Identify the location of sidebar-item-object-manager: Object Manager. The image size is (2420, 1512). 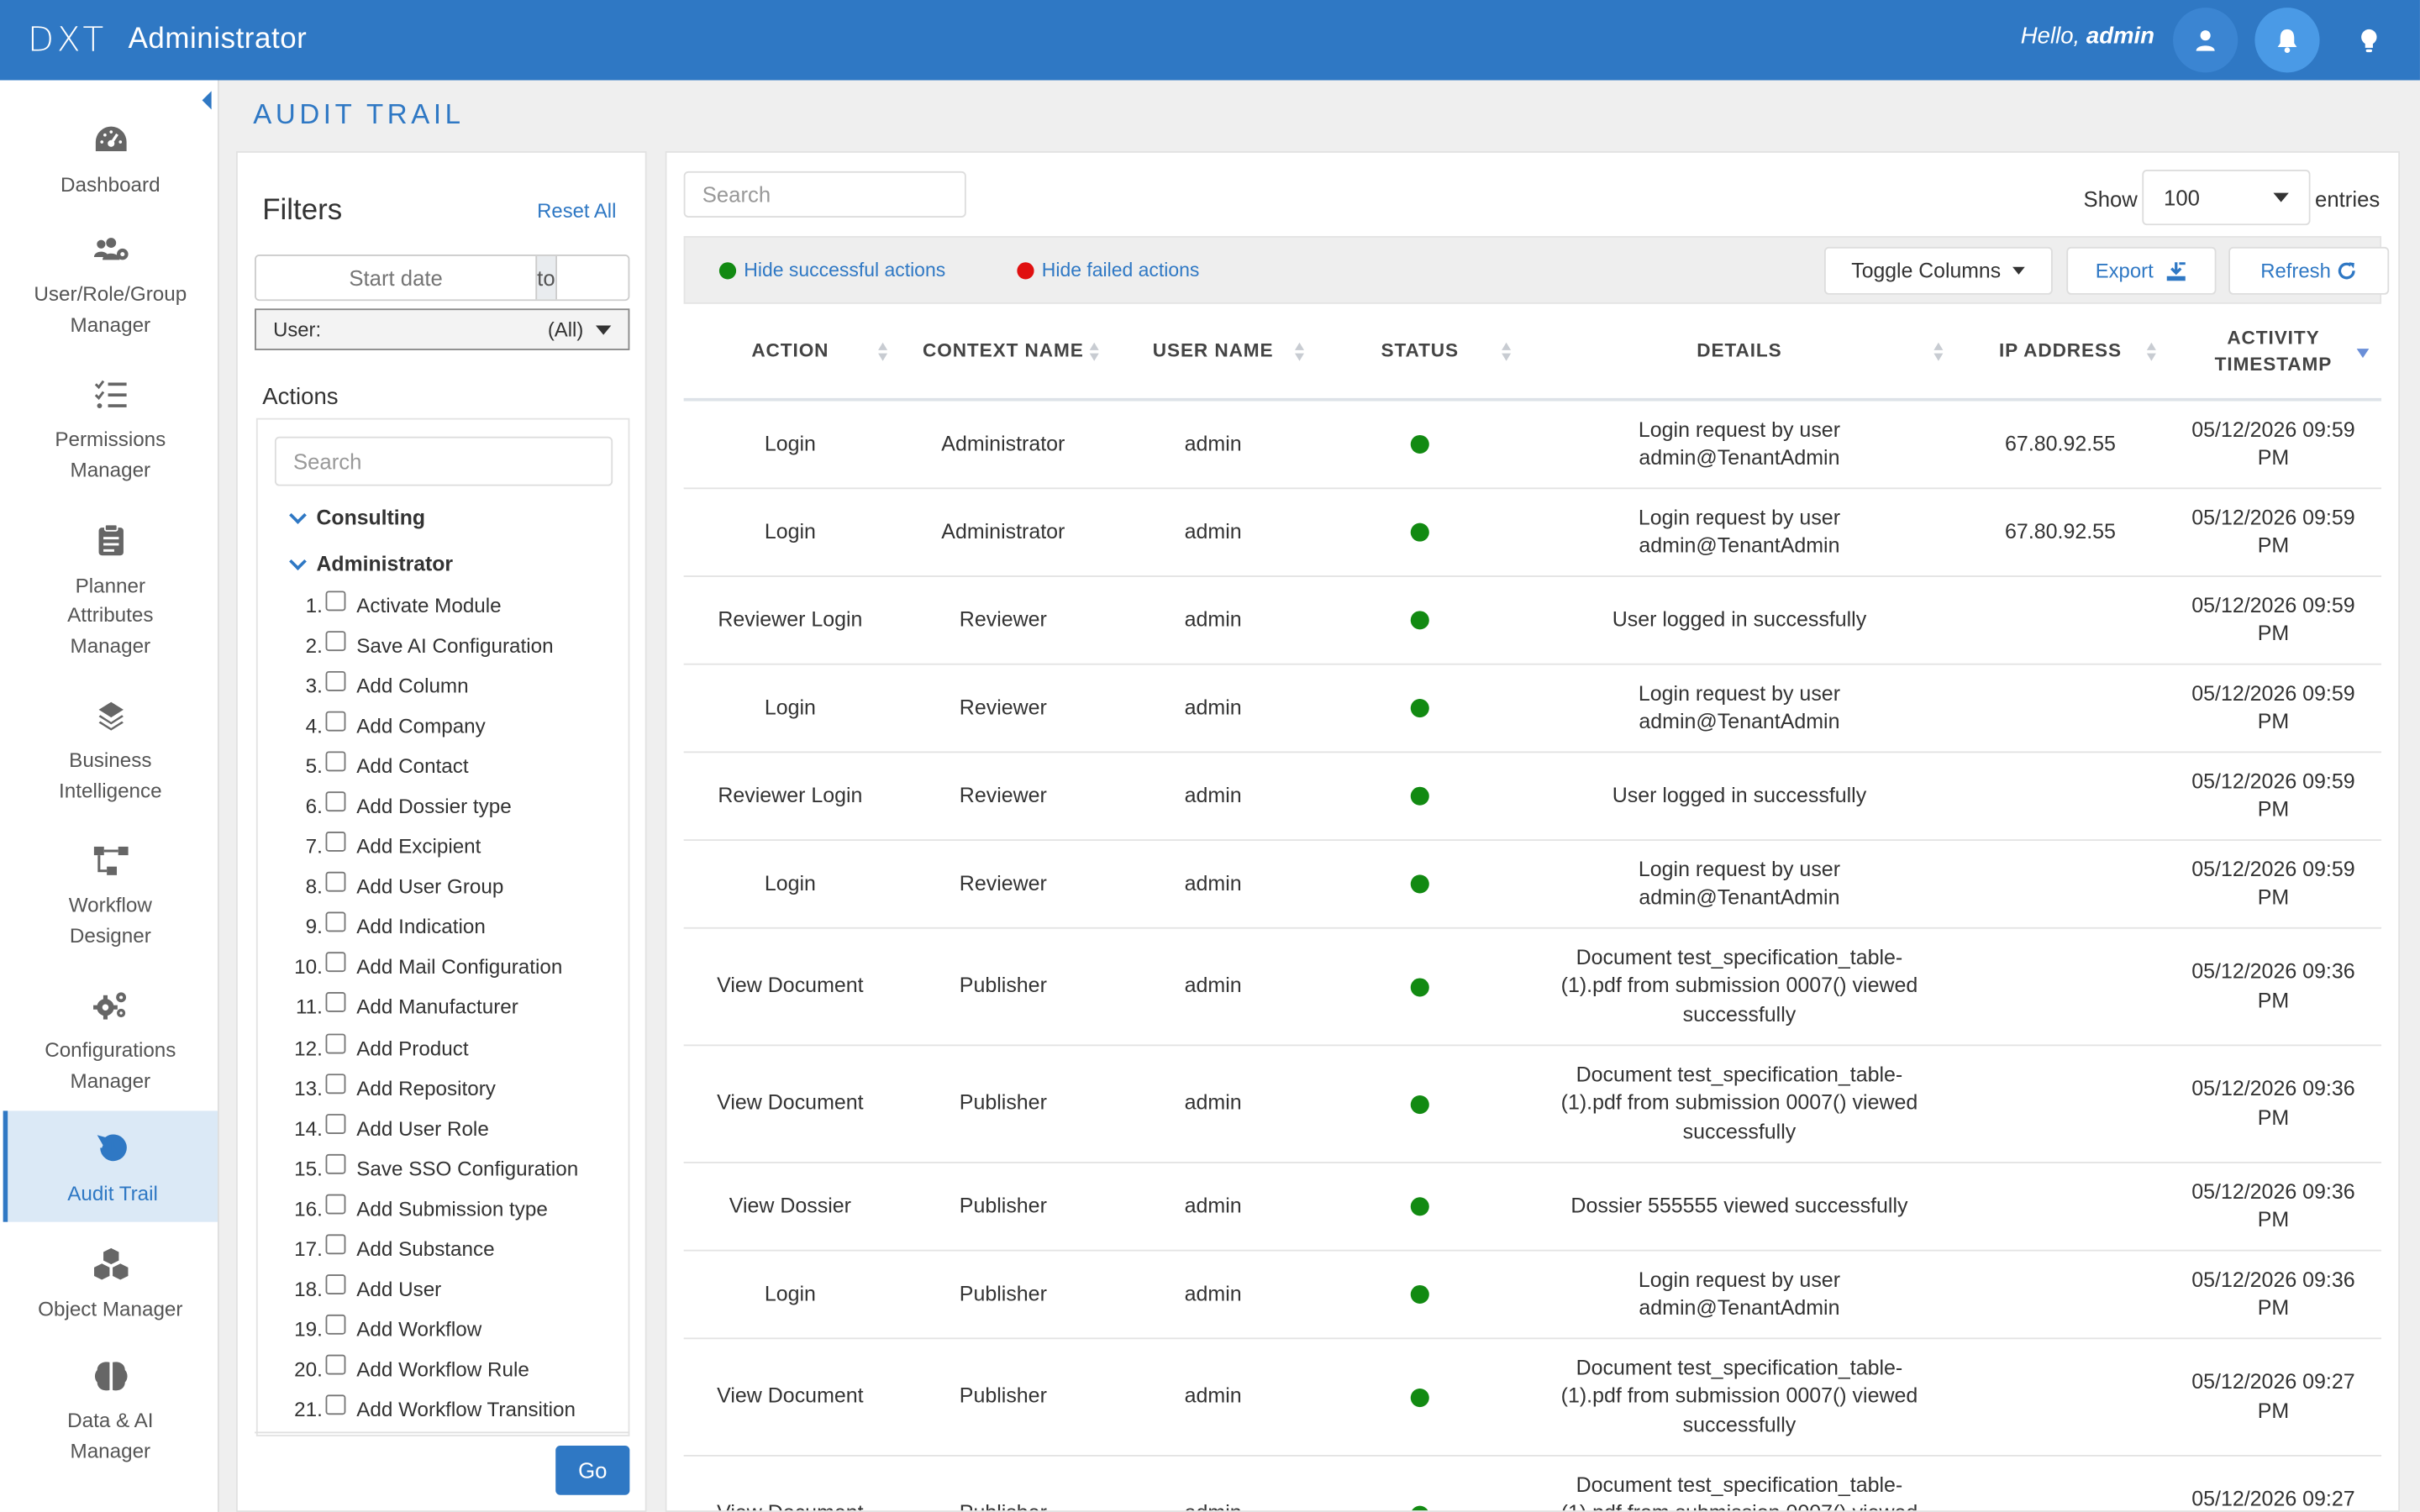
(110, 1285).